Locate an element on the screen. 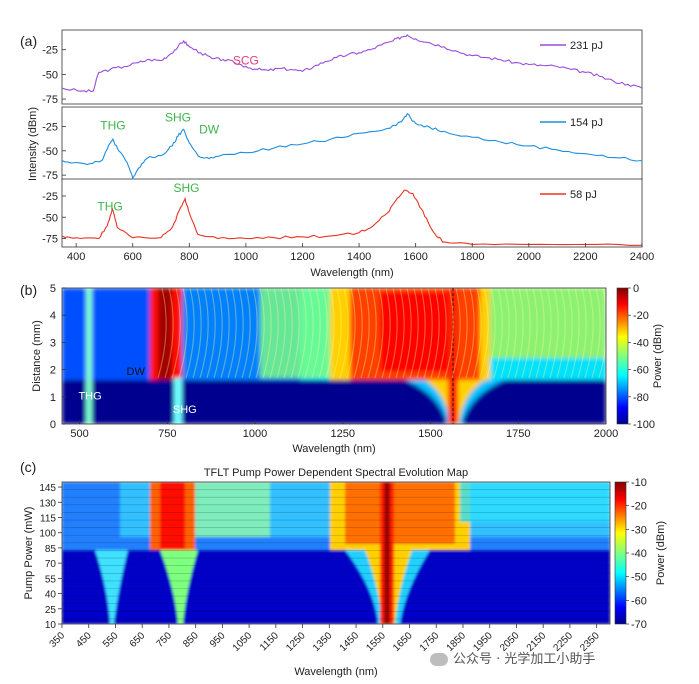  a-xtick-label: 1800 is located at coordinates (472, 257).